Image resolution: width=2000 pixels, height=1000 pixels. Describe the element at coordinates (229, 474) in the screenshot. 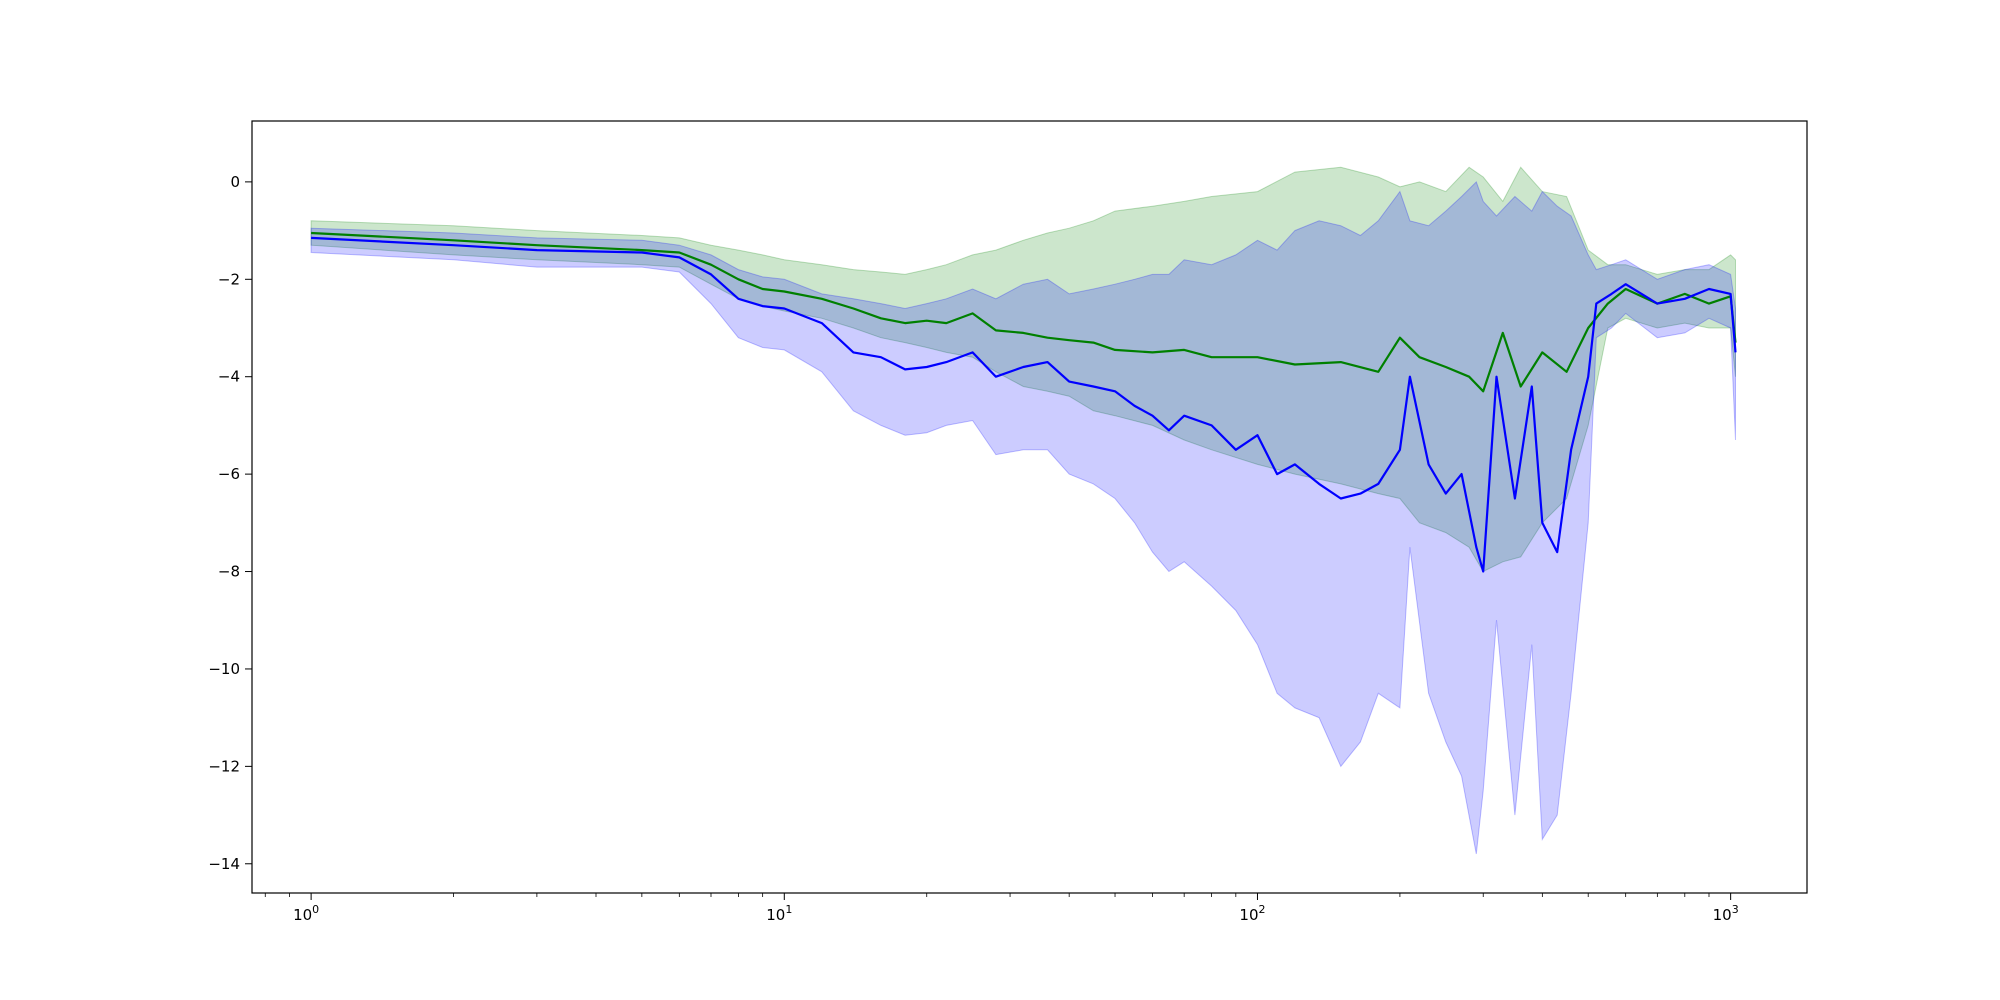

I see `y-tick-label: −6` at that location.